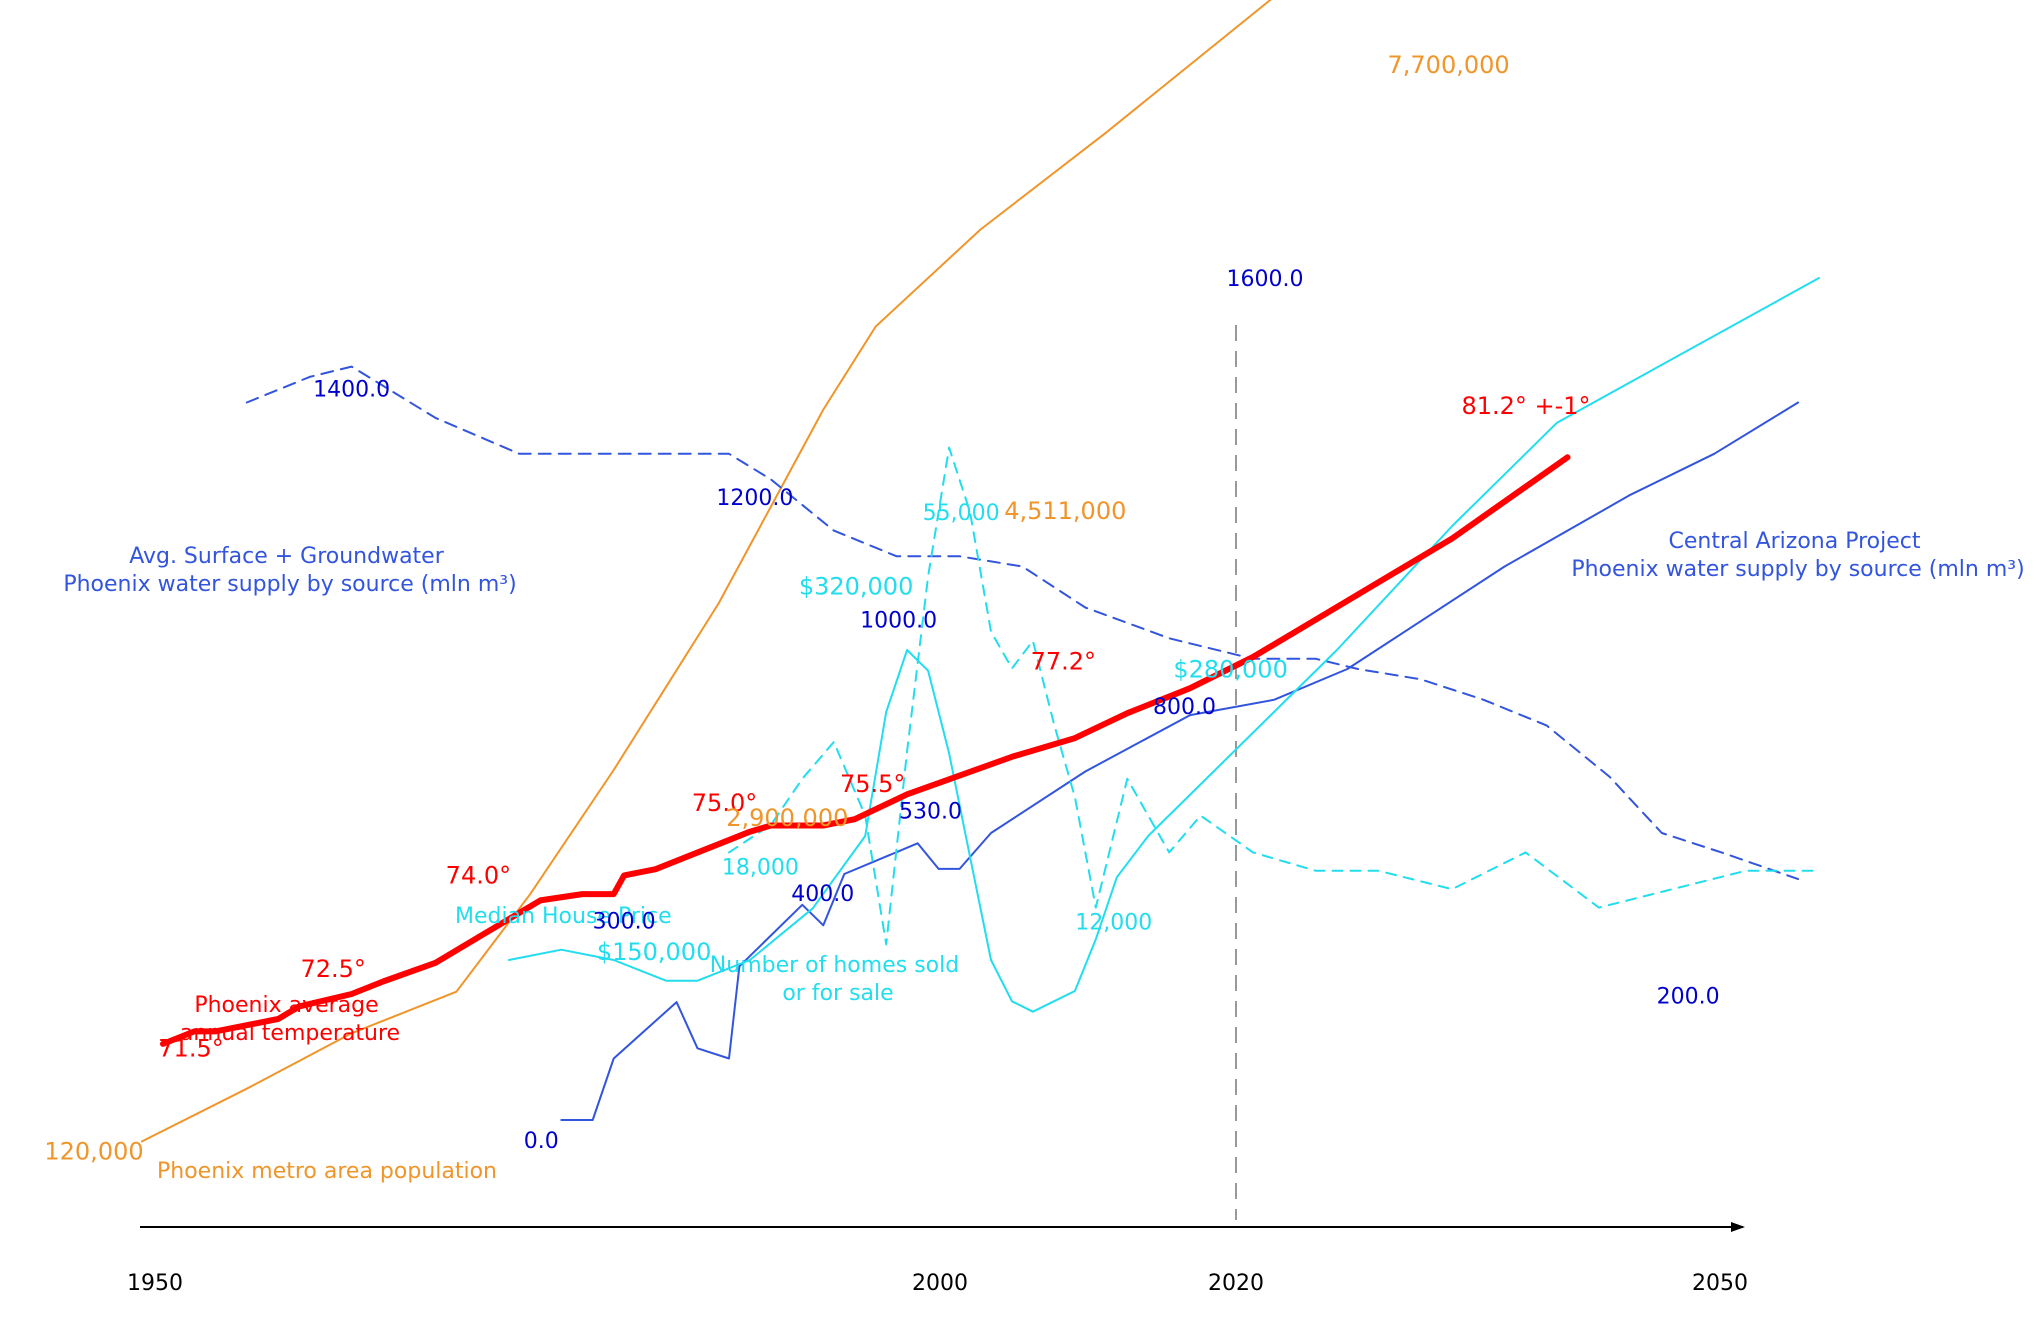  Describe the element at coordinates (290, 1019) in the screenshot. I see `temperature-series-name: Phoenix average annual temperature` at that location.